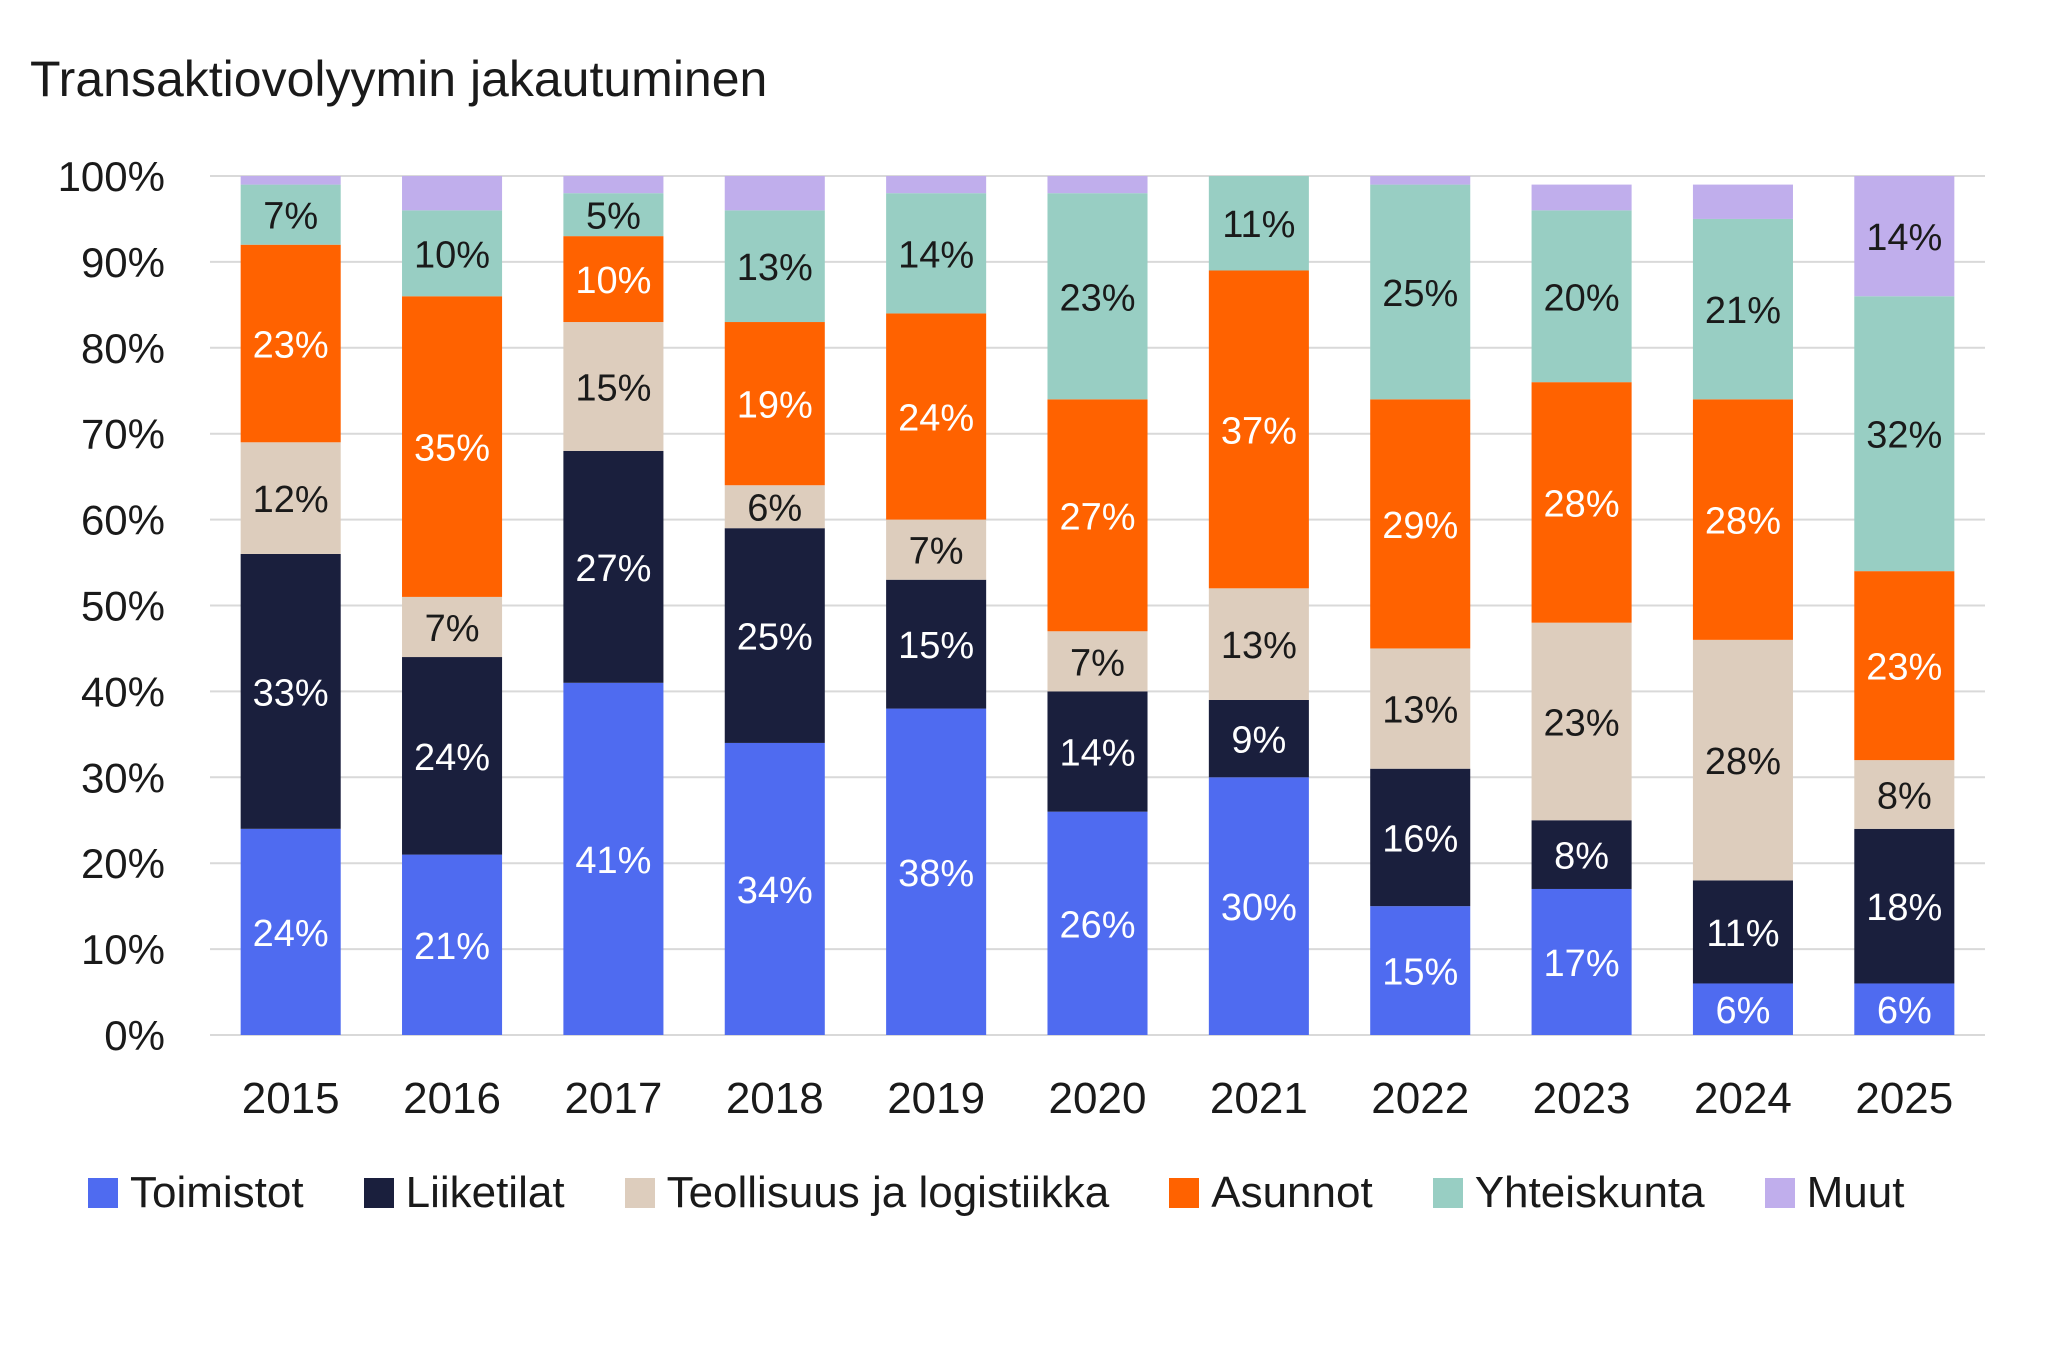  Describe the element at coordinates (1258, 741) in the screenshot. I see `data-label: 9%` at that location.